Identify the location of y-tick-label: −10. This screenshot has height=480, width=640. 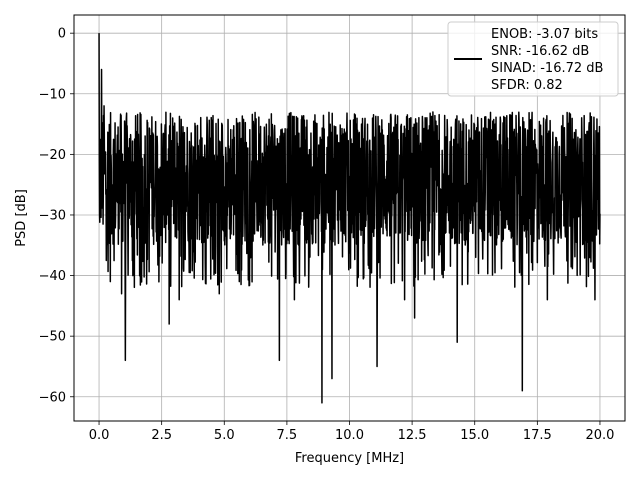
(52, 94).